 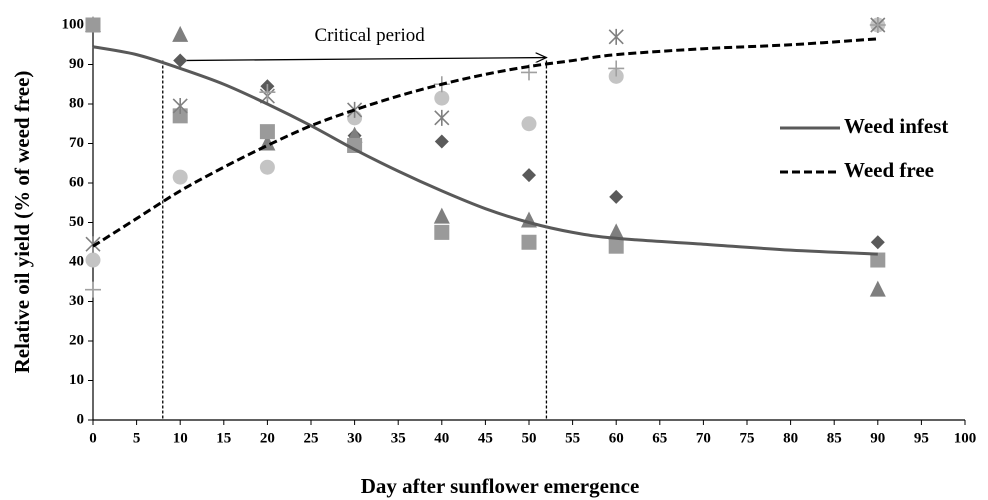 What do you see at coordinates (747, 438) in the screenshot?
I see `x-tick-label: 75` at bounding box center [747, 438].